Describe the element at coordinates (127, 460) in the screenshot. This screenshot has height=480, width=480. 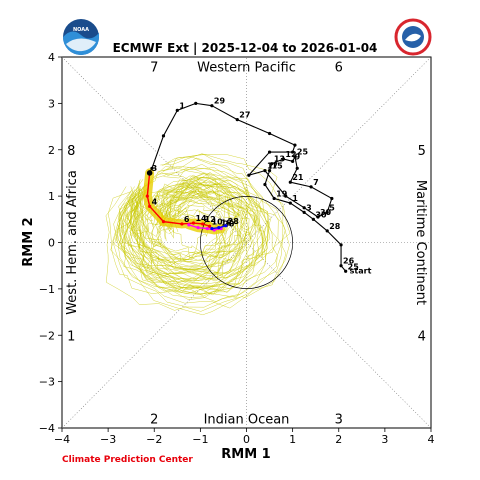
I see `credit-label: Climate Prediction Center` at that location.